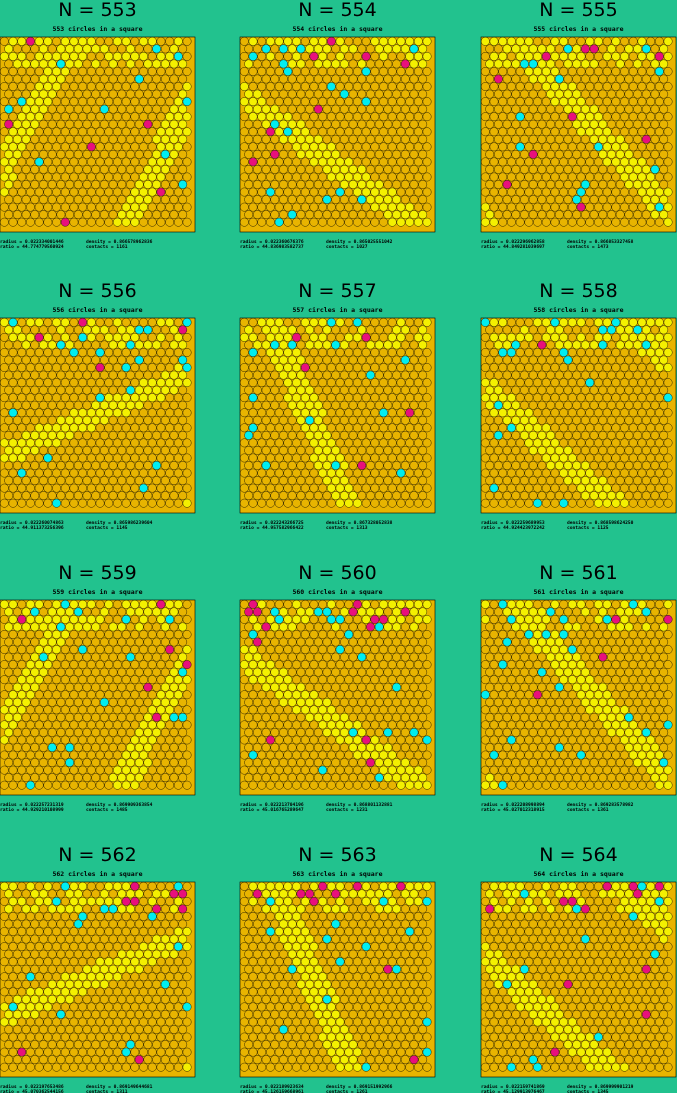  Describe the element at coordinates (337, 10) in the screenshot. I see `panel-title: N = 554` at that location.